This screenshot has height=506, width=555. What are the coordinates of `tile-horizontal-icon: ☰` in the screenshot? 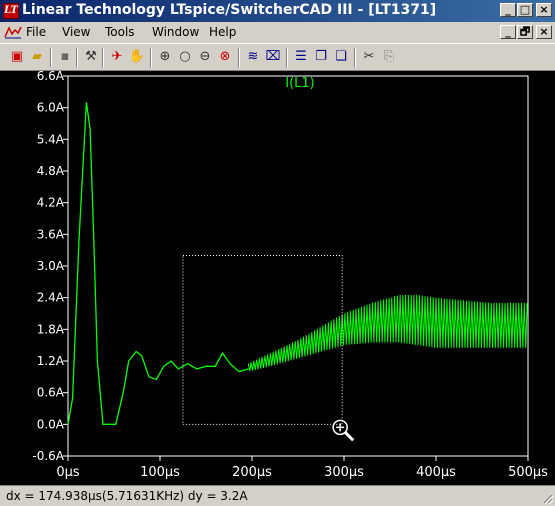 It's located at (301, 56).